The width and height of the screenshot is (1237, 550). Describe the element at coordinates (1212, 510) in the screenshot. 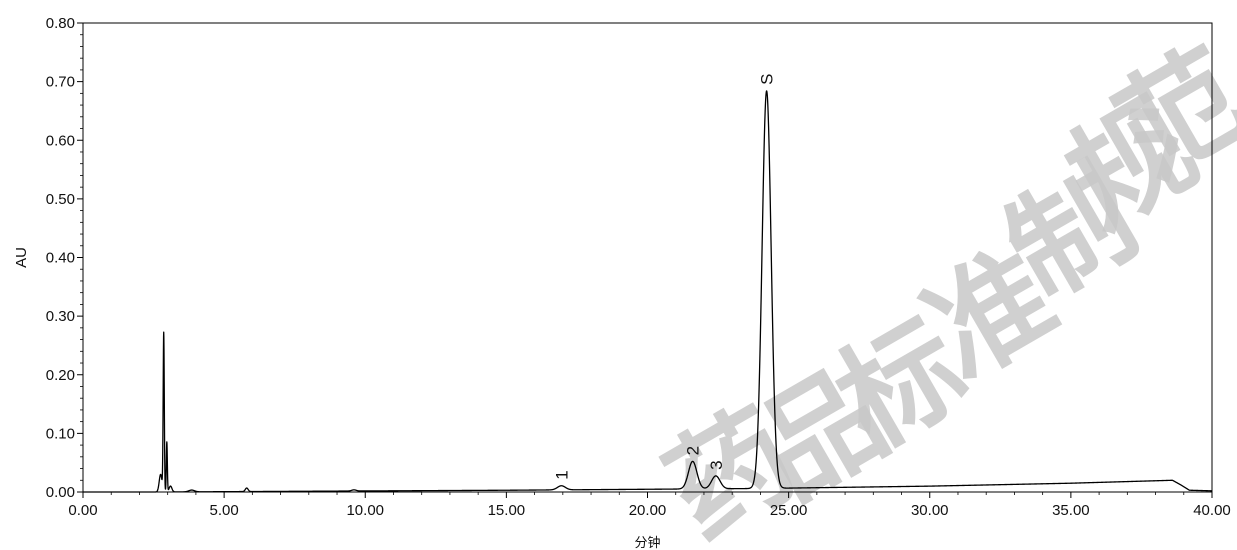

I see `x-tick-label: 40.00` at that location.